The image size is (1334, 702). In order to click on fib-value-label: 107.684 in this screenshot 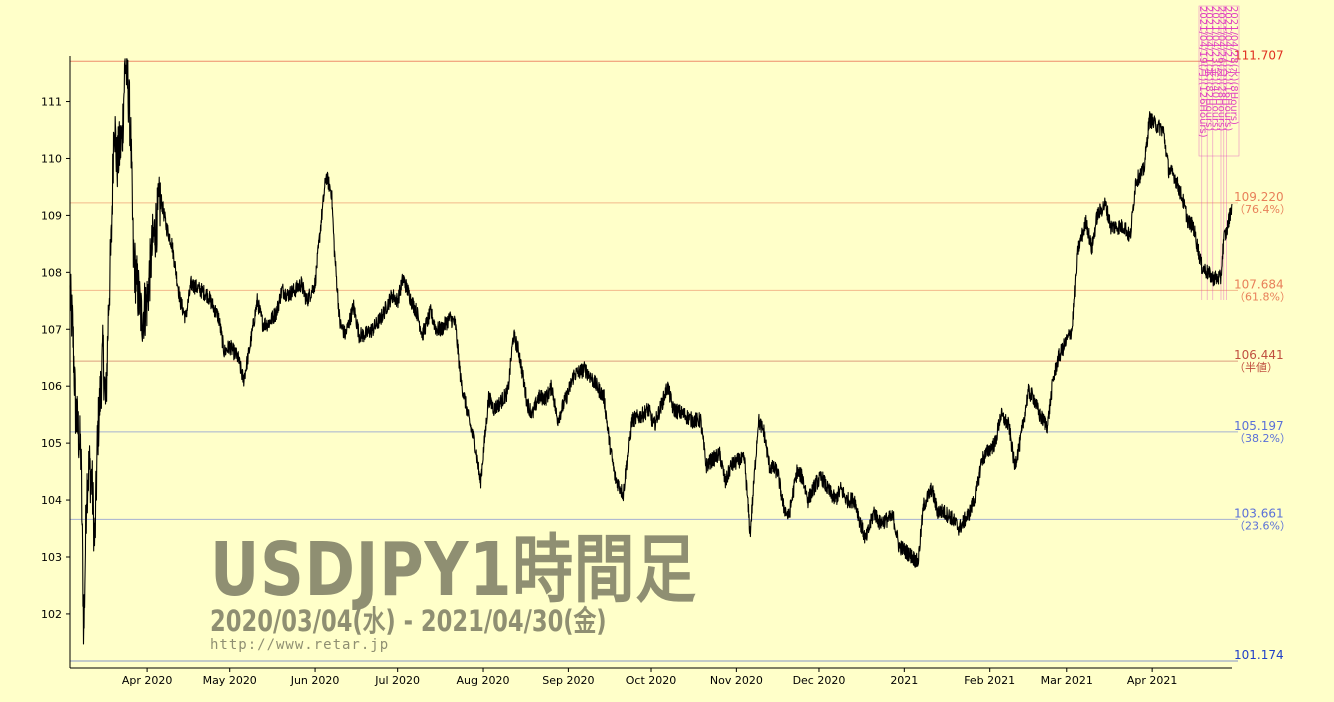, I will do `click(1259, 284)`.